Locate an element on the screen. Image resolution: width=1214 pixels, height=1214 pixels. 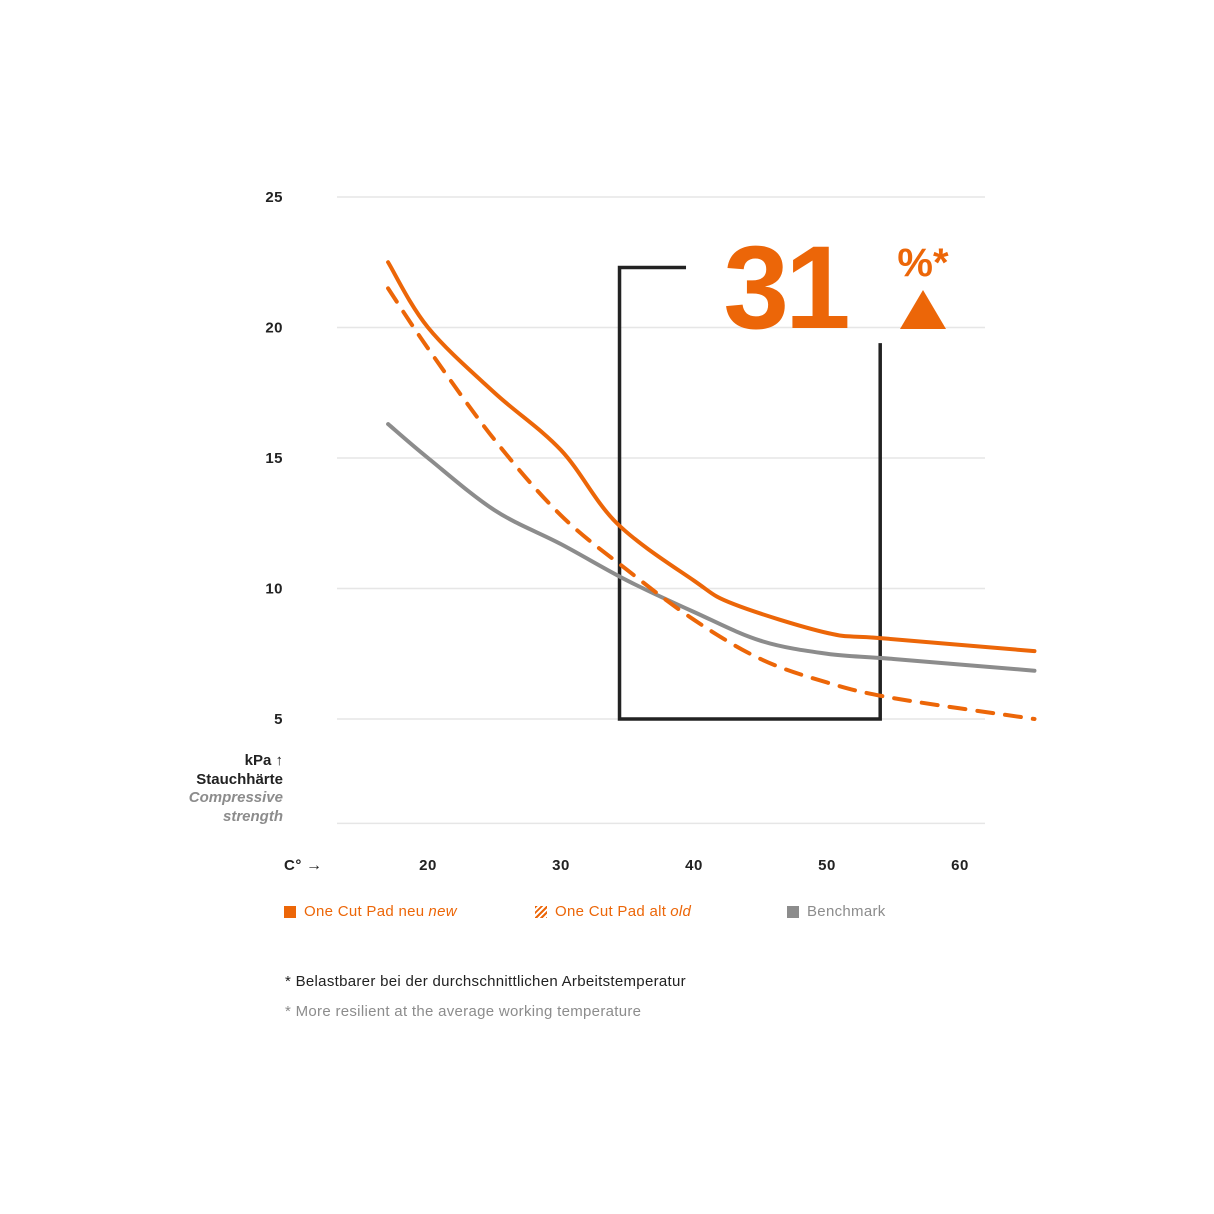
x-tick-label: 60 is located at coordinates (960, 865).